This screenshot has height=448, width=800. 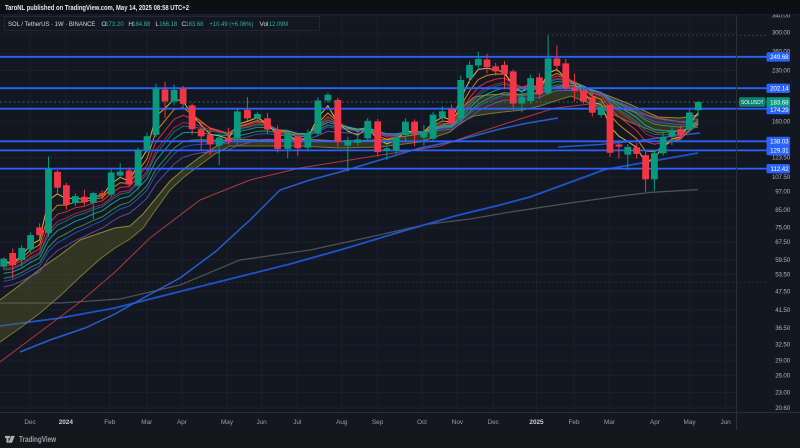 What do you see at coordinates (782, 393) in the screenshot?
I see `svg-text: 23.00` at bounding box center [782, 393].